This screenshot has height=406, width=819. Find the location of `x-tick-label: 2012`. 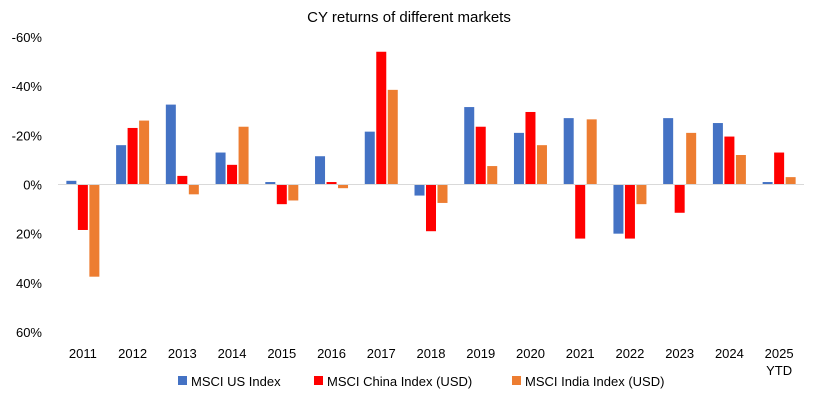

x-tick-label: 2012 is located at coordinates (132, 353).